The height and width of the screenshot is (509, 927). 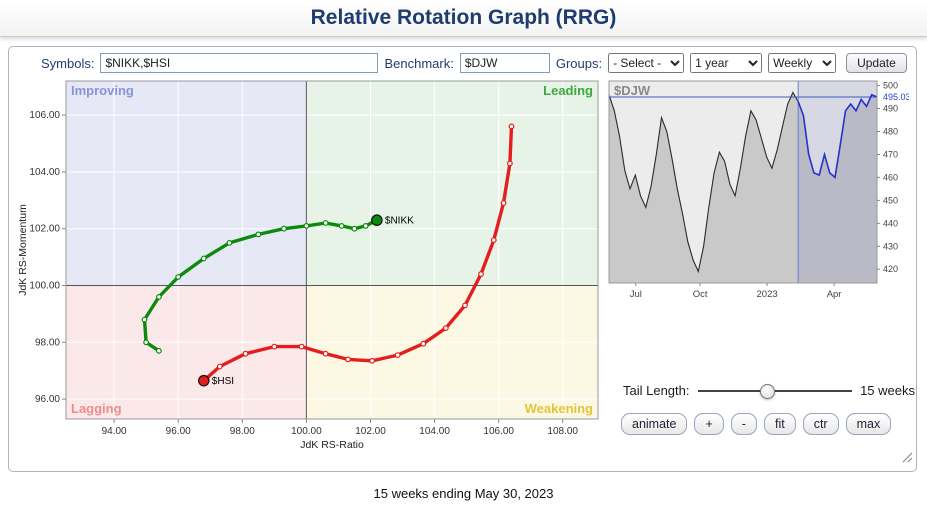 I want to click on tail-length-value: 15 weeks, so click(x=887, y=390).